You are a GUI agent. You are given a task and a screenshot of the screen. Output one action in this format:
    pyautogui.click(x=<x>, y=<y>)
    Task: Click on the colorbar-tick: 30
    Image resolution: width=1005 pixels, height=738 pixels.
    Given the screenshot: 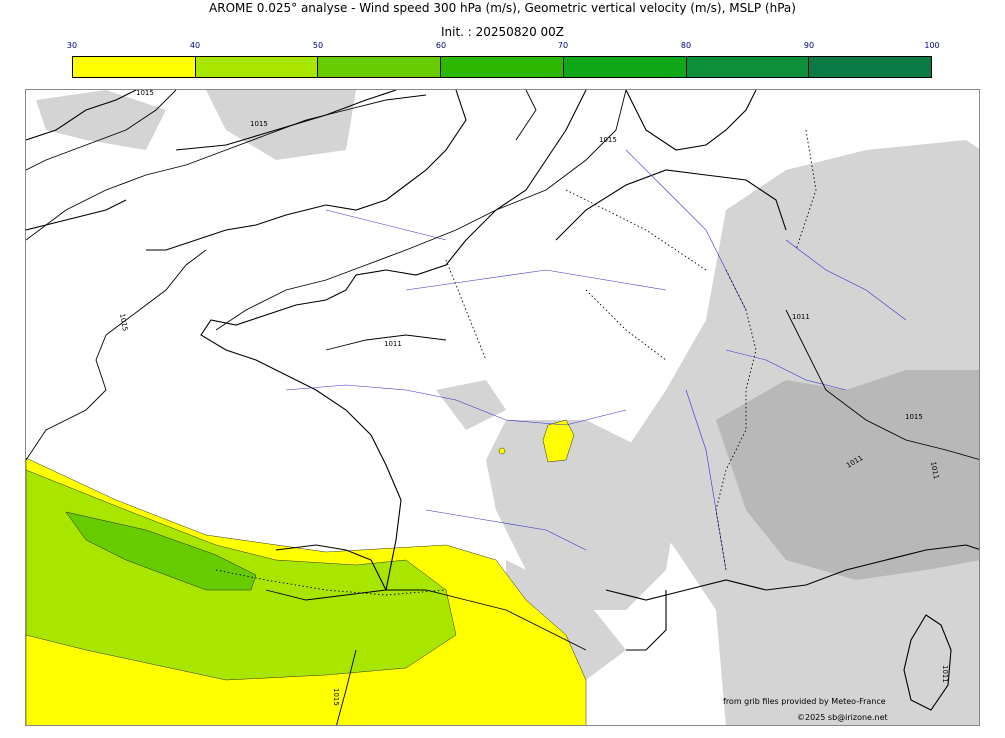 What is the action you would take?
    pyautogui.click(x=72, y=45)
    